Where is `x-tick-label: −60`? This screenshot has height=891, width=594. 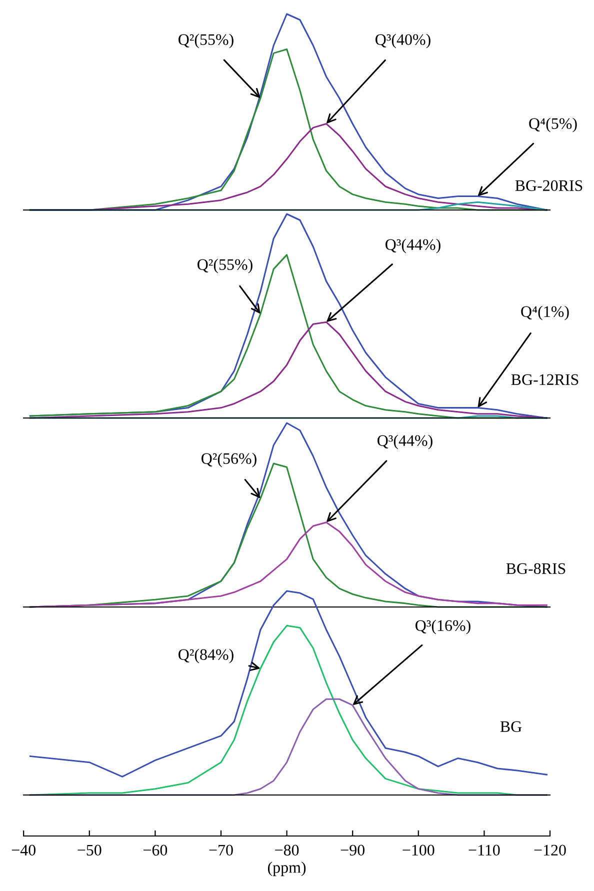
x-tick-label: −60 is located at coordinates (156, 850).